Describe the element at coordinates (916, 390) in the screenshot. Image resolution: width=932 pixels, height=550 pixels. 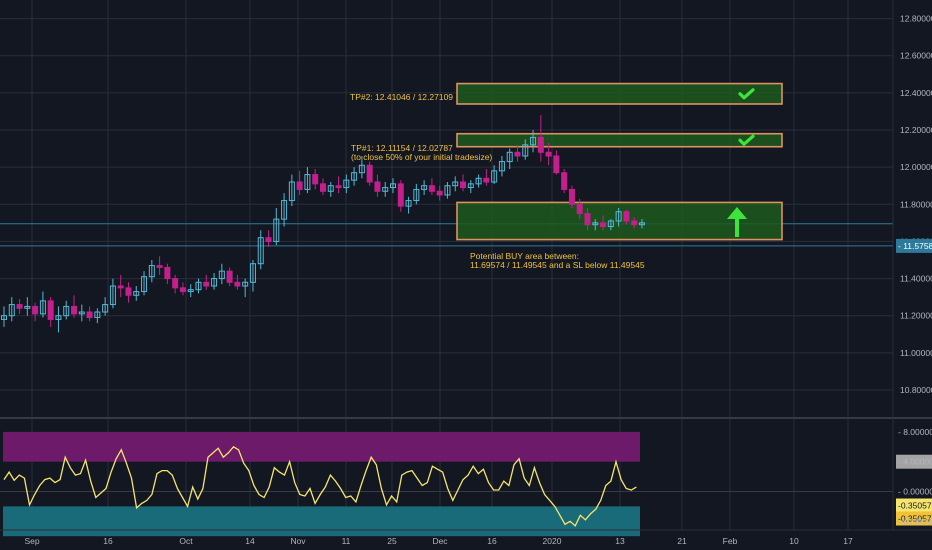
I see `price-tick-label: 10.80000` at that location.